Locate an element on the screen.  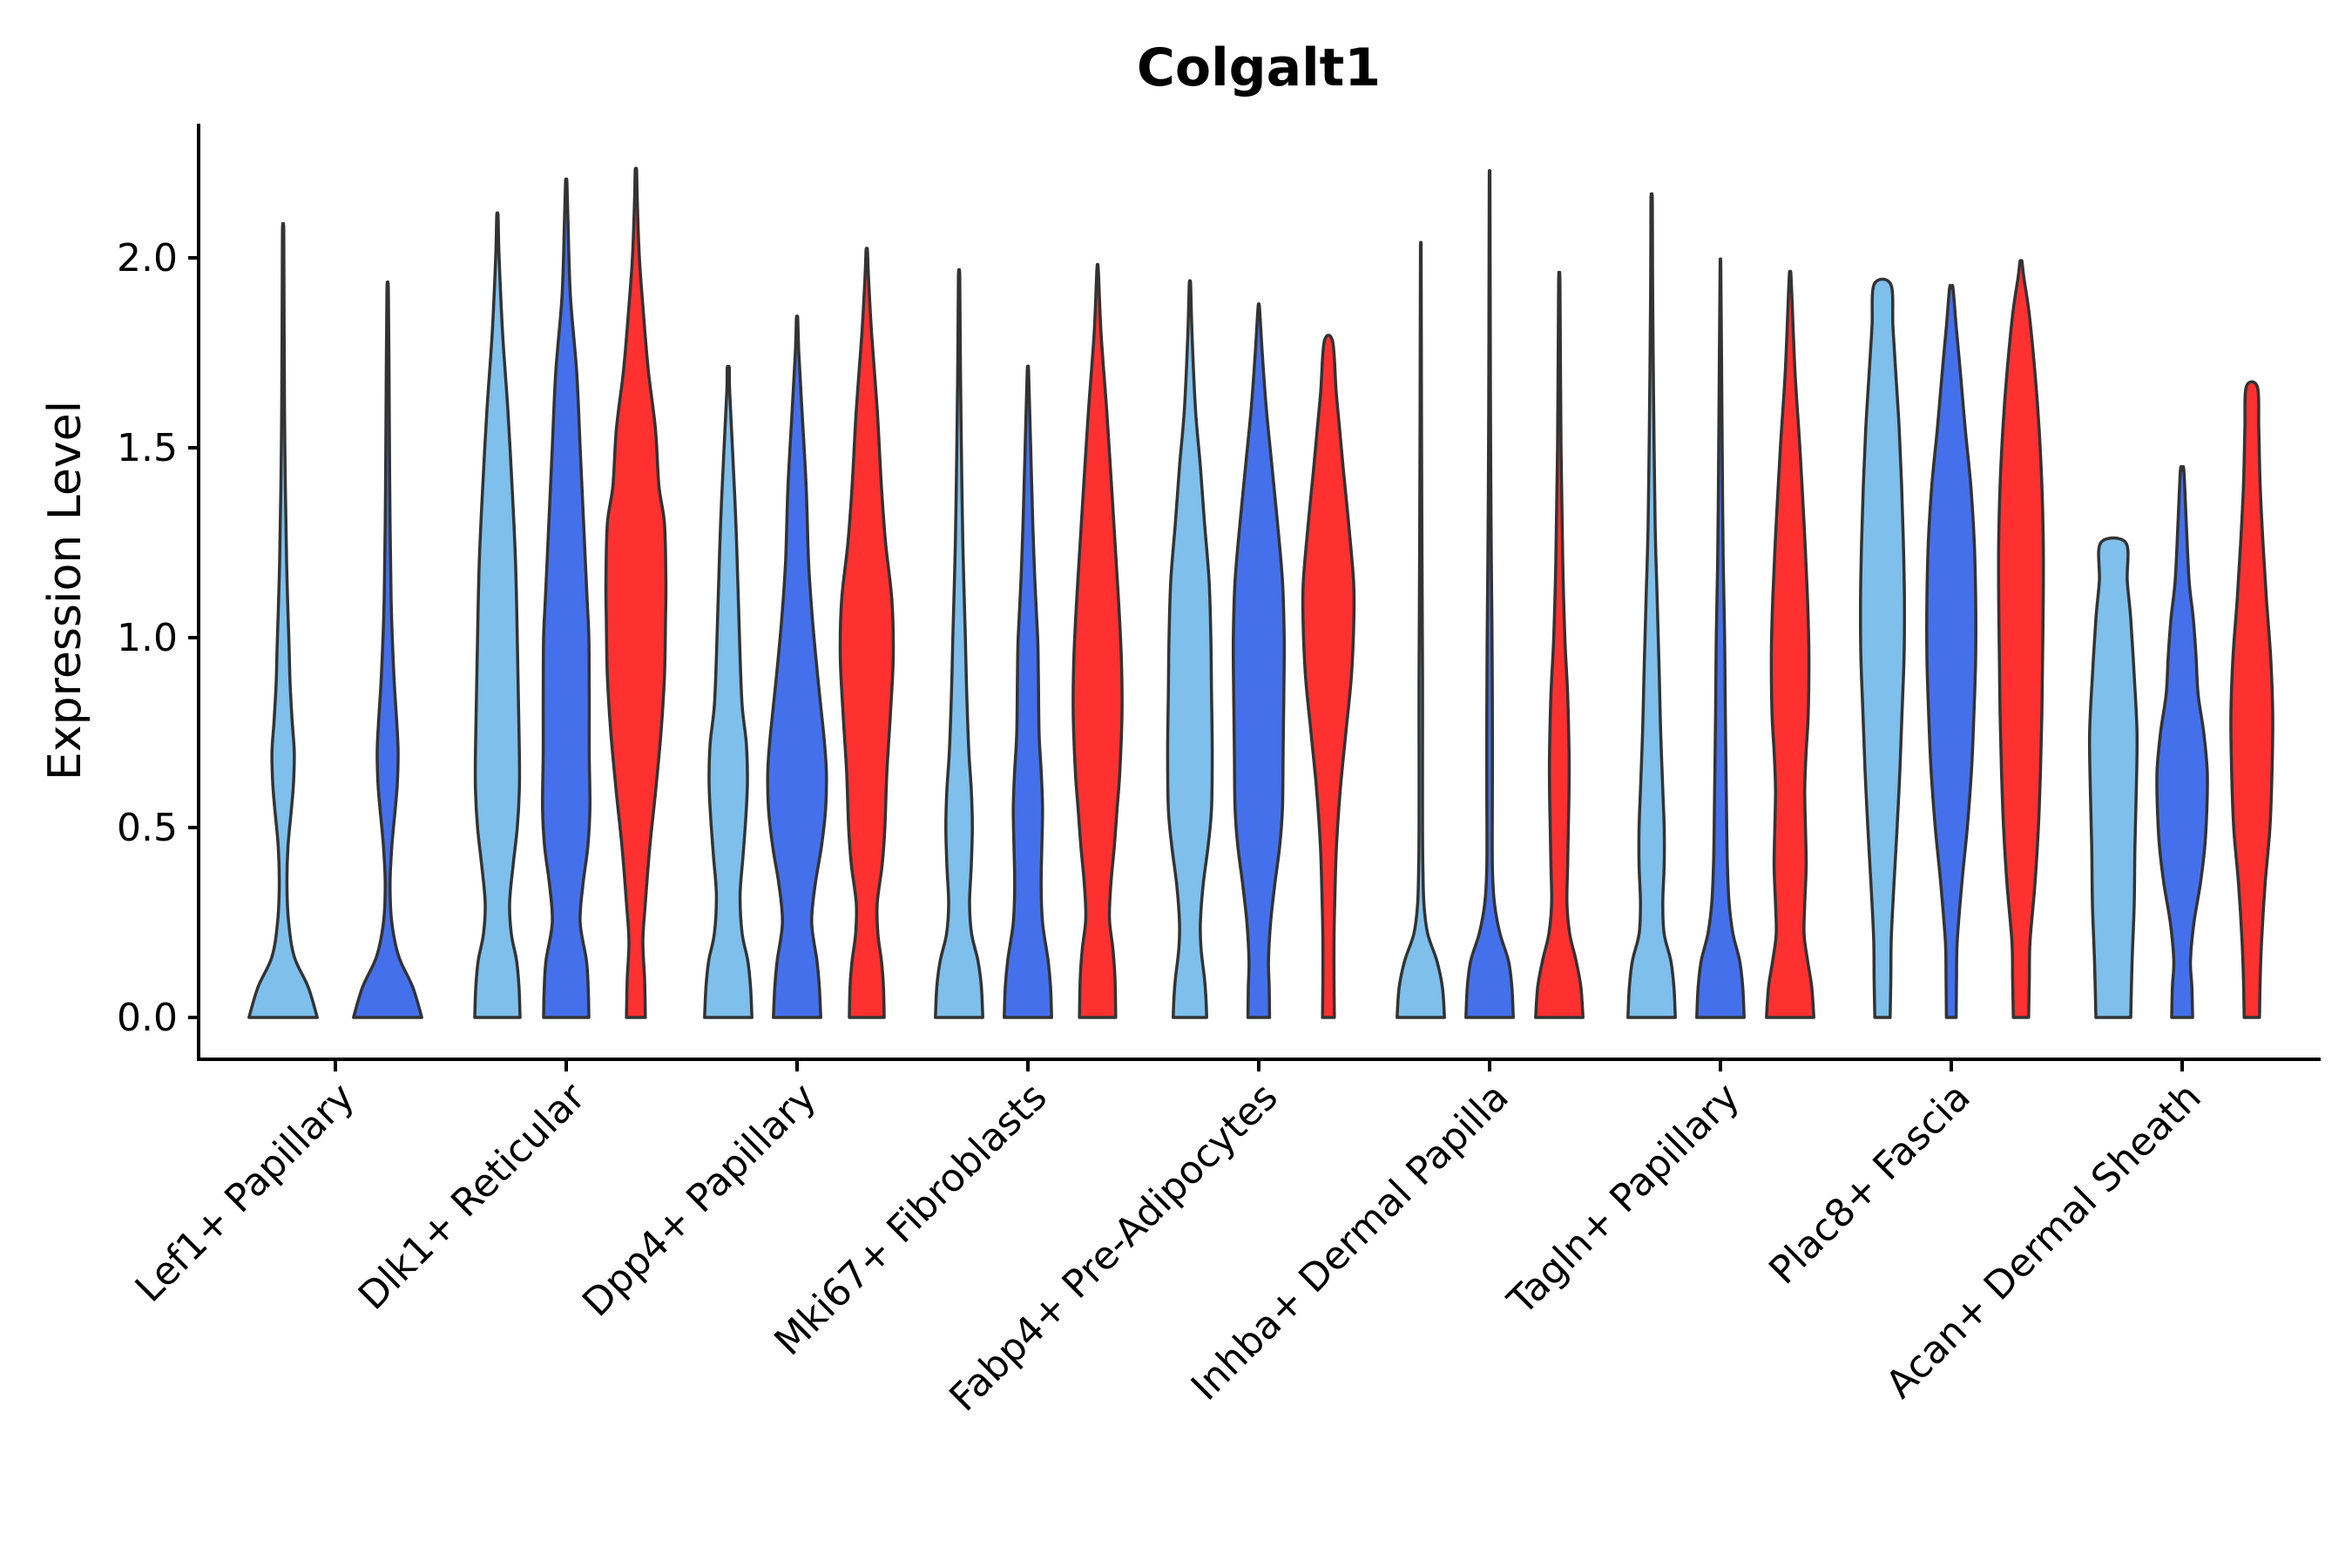
y-axis-label: Expression Level is located at coordinates (65, 591).